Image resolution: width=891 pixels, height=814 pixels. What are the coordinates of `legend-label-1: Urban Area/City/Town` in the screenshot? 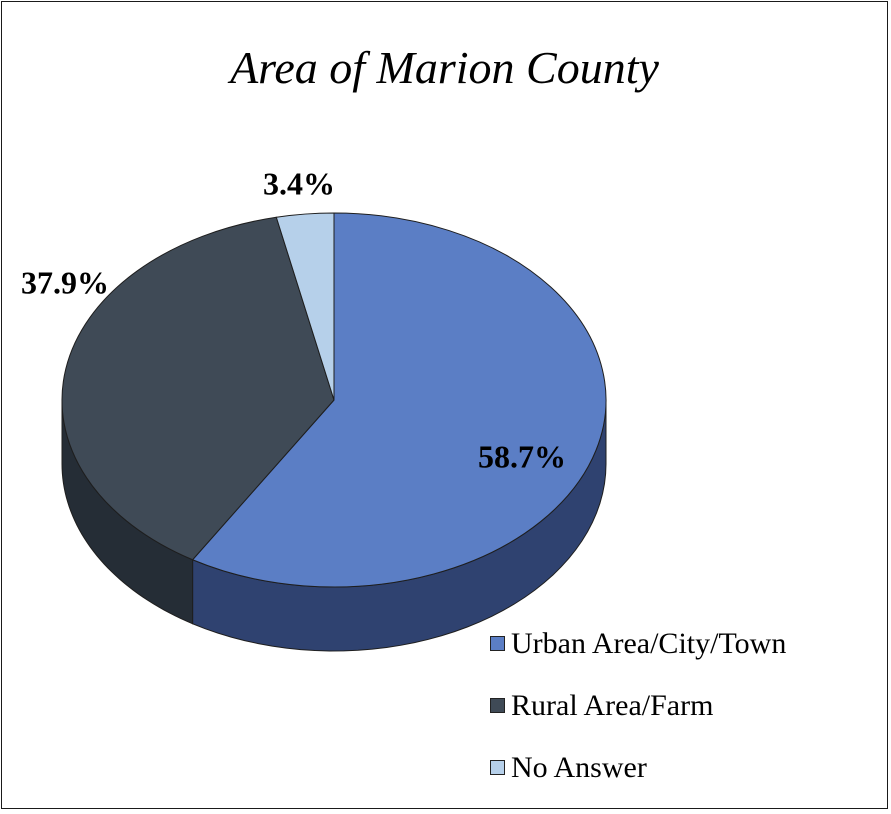 It's located at (649, 643).